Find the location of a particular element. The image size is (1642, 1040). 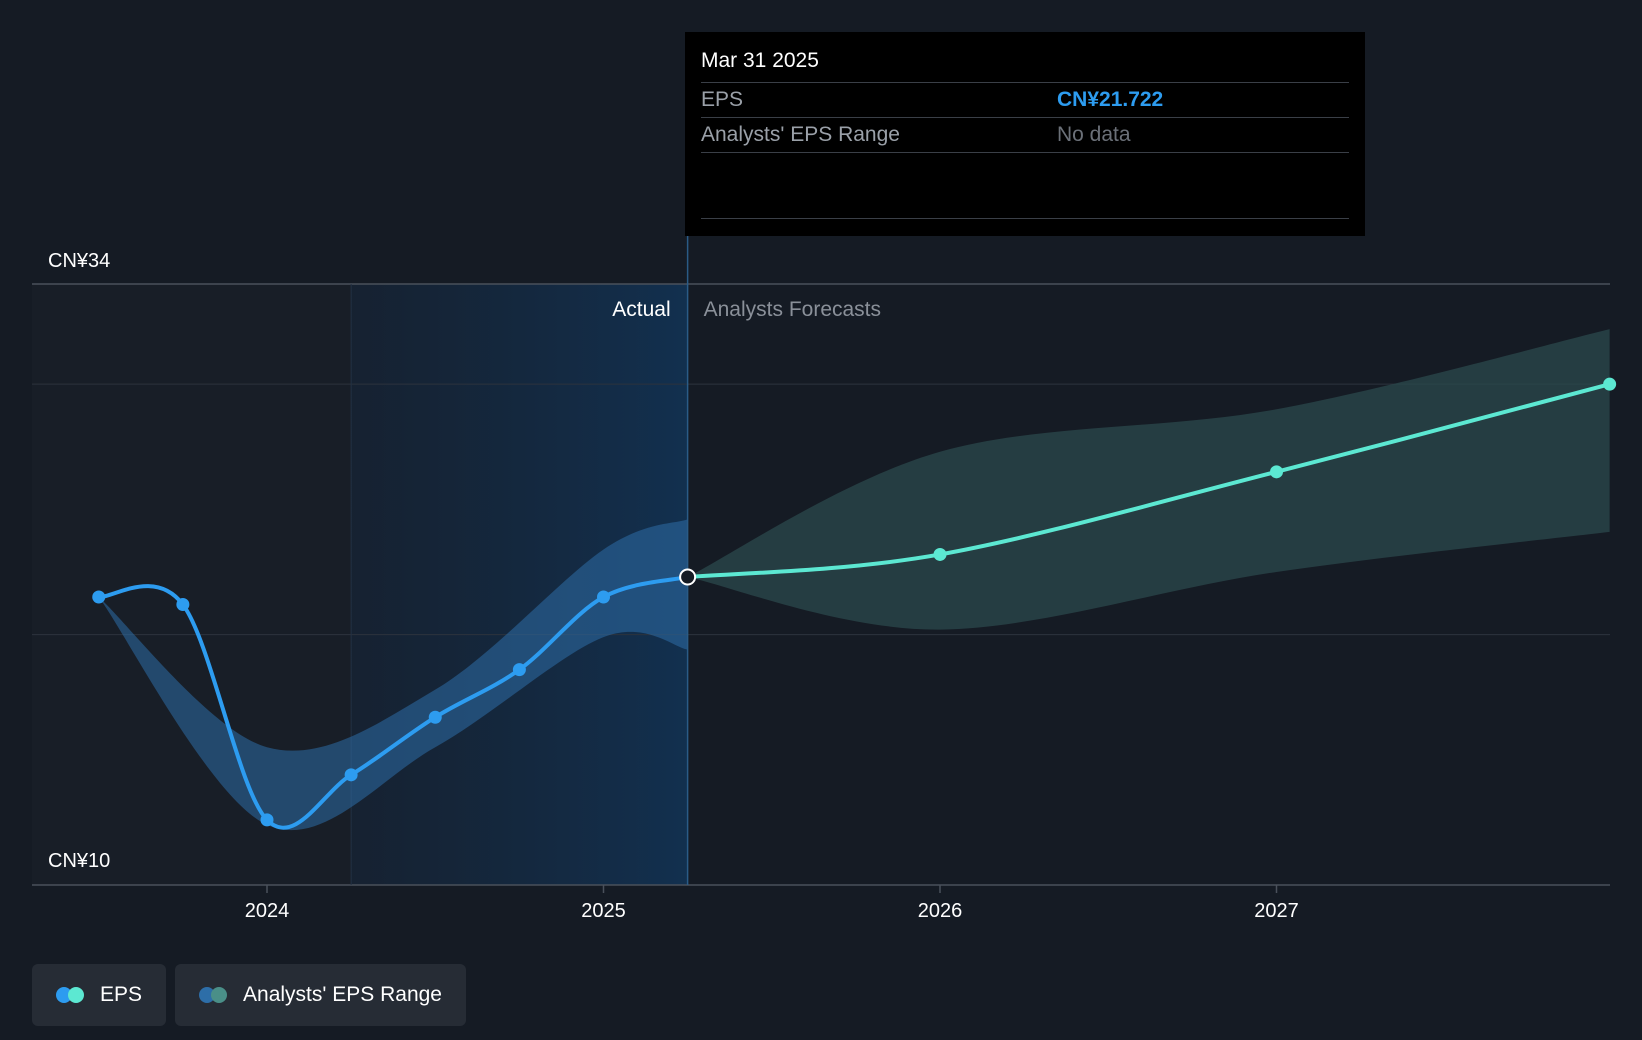

x-tick-label: 2024 is located at coordinates (267, 911).